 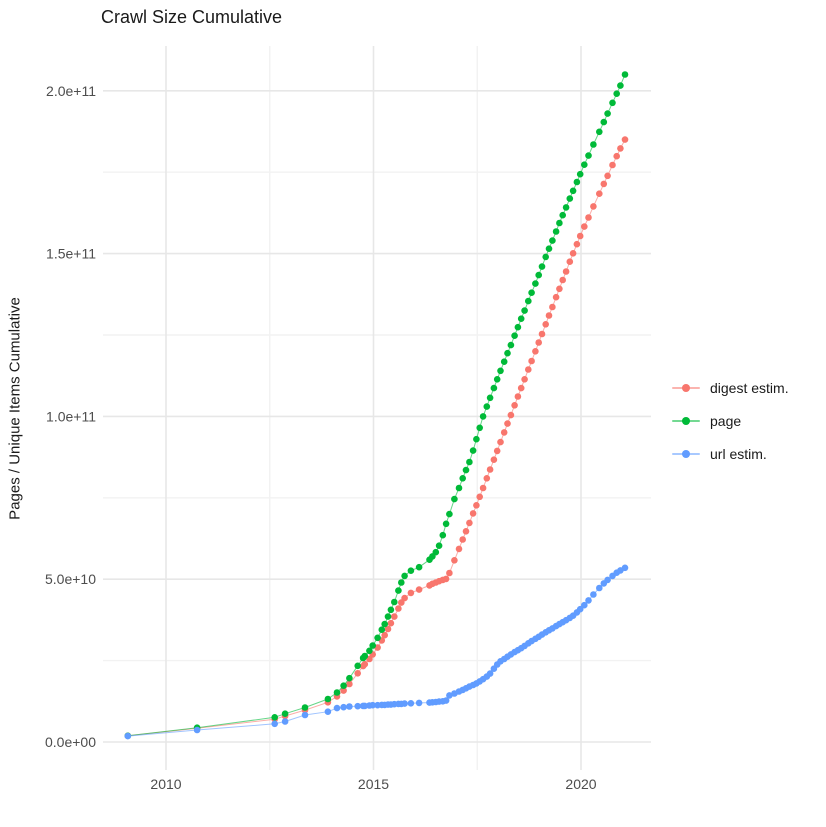 I want to click on legend-key-page-icon, so click(x=686, y=421).